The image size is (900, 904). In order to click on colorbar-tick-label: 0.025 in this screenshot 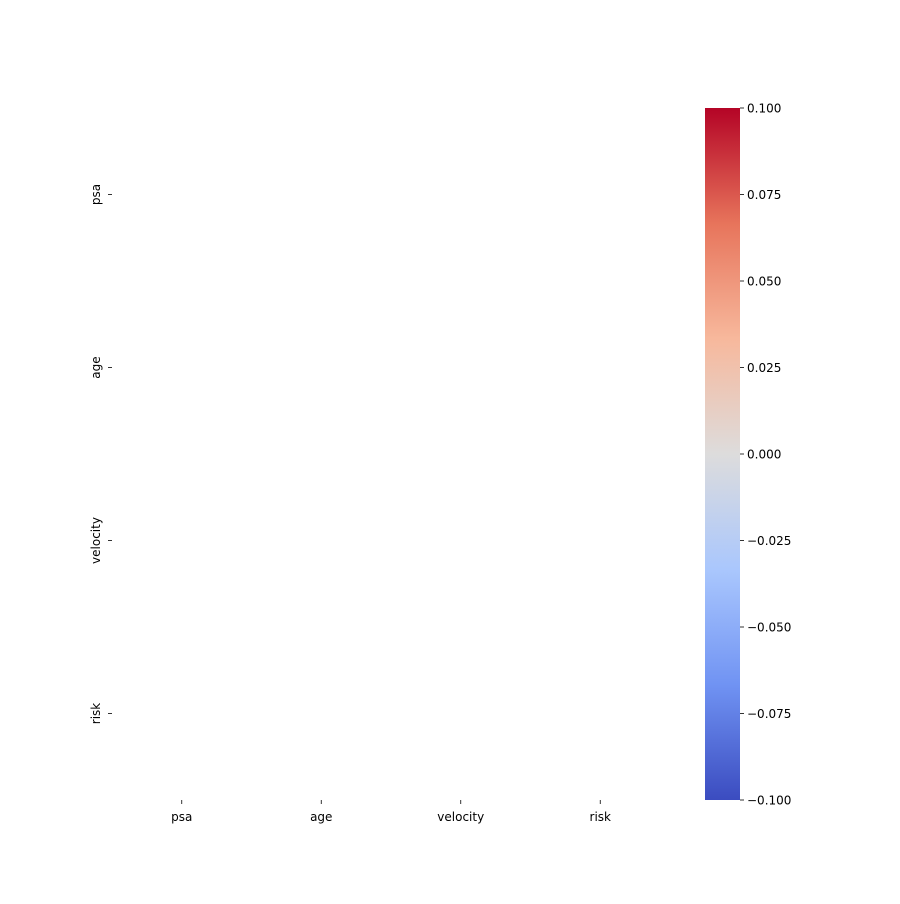, I will do `click(764, 368)`.